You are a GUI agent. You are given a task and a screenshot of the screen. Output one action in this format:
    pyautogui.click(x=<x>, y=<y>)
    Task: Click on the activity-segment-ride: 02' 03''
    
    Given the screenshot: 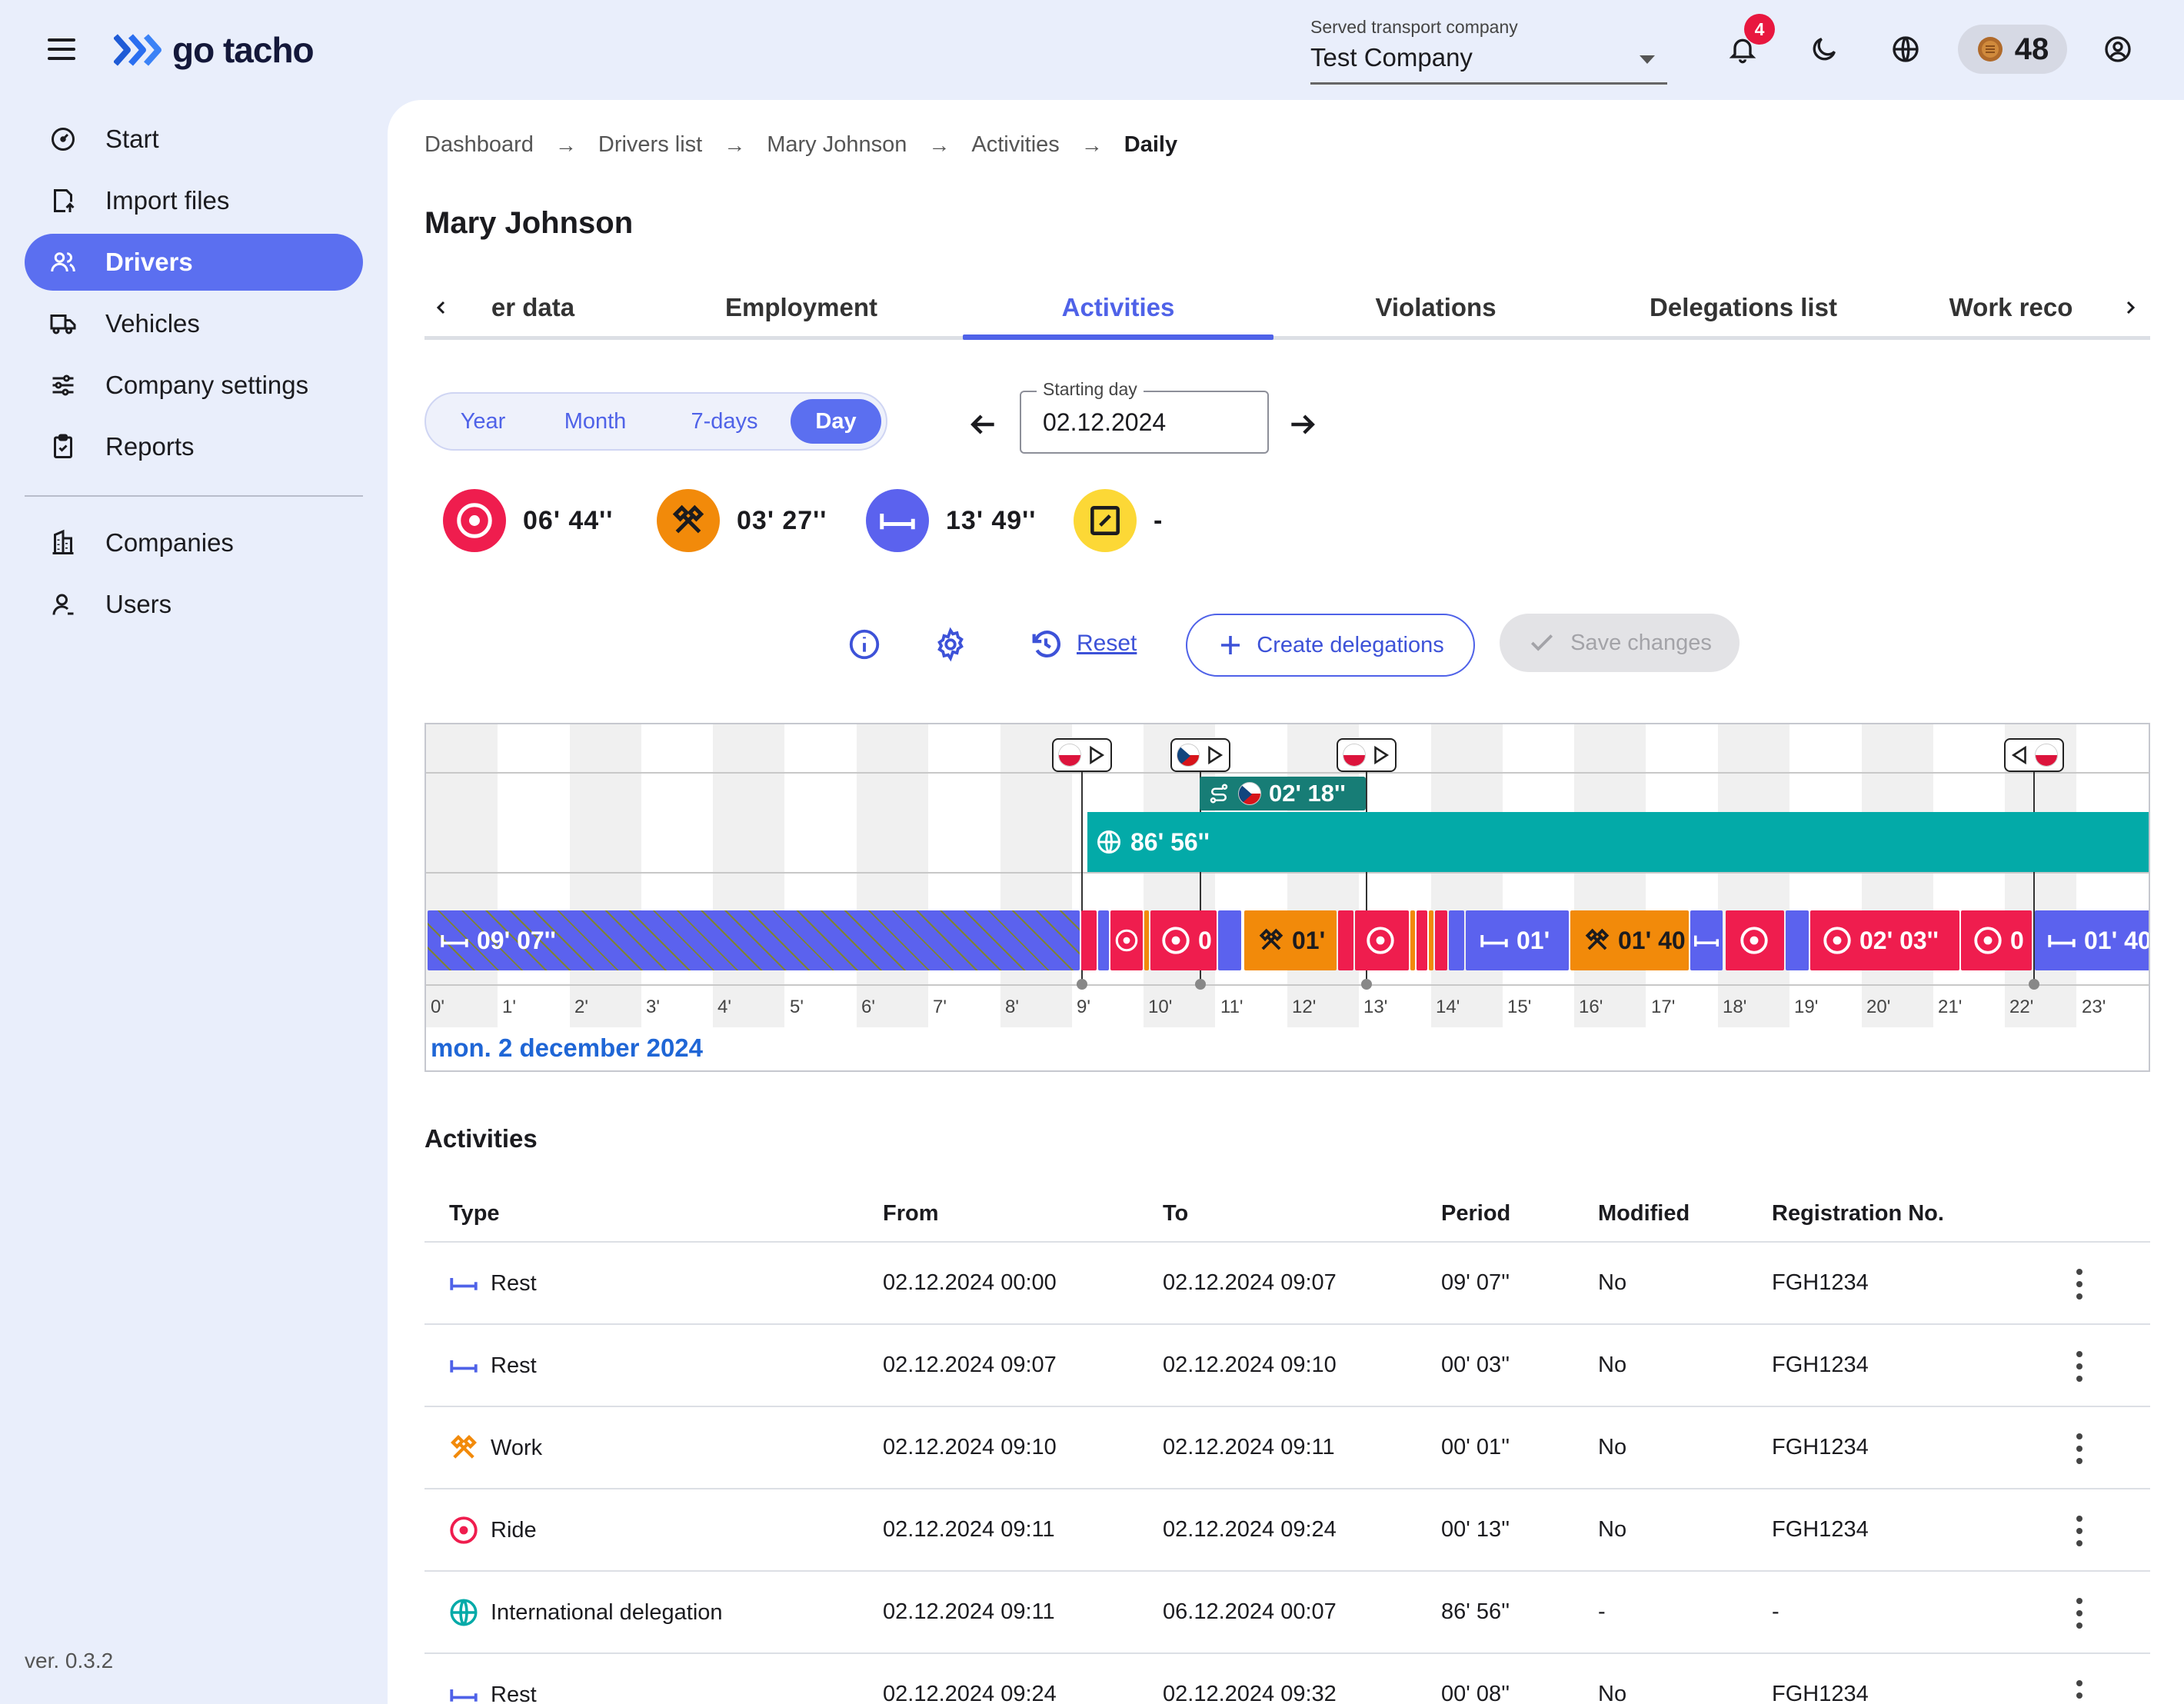 What is the action you would take?
    pyautogui.click(x=1884, y=940)
    